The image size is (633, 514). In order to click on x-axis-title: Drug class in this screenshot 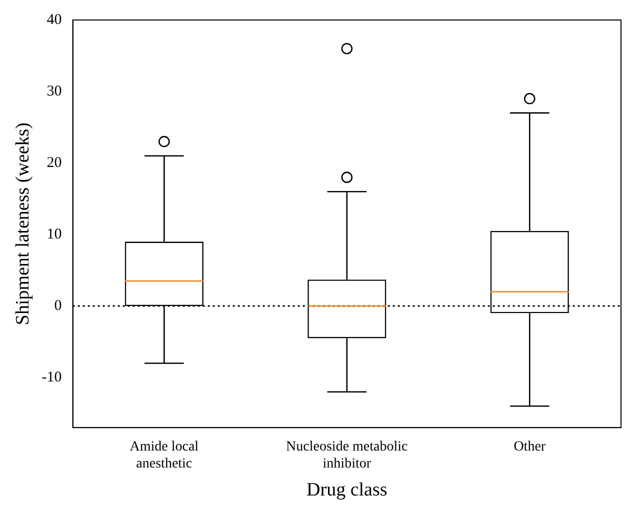, I will do `click(347, 490)`.